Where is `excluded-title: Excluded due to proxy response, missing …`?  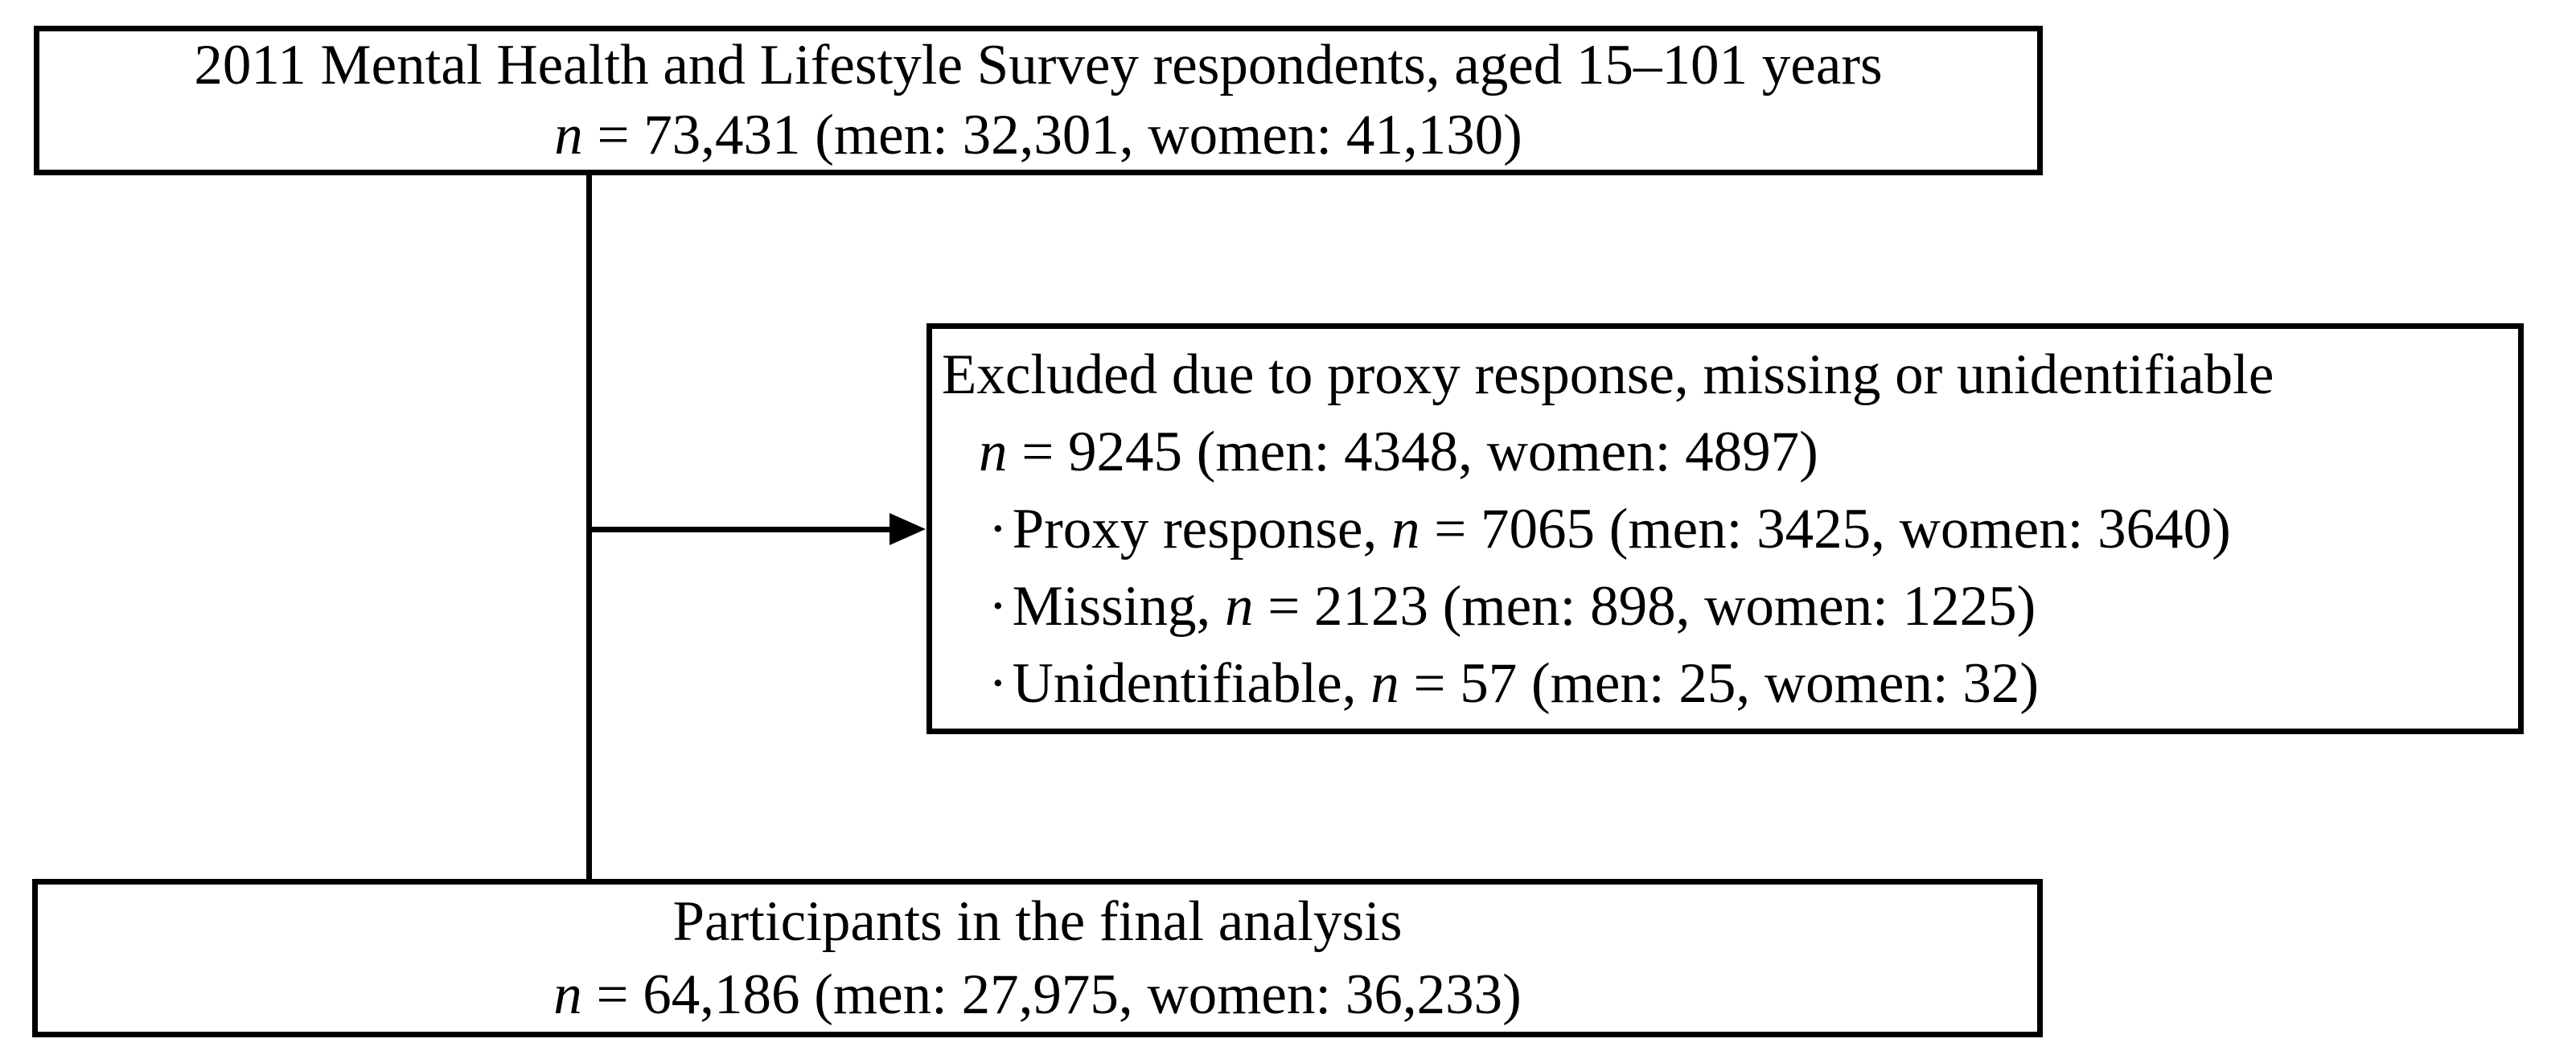 excluded-title: Excluded due to proxy response, missing … is located at coordinates (1730, 374).